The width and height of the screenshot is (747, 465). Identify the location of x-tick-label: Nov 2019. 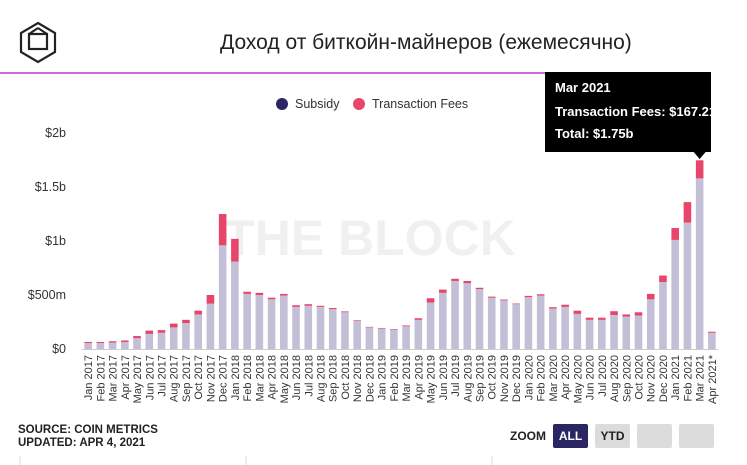
(505, 378).